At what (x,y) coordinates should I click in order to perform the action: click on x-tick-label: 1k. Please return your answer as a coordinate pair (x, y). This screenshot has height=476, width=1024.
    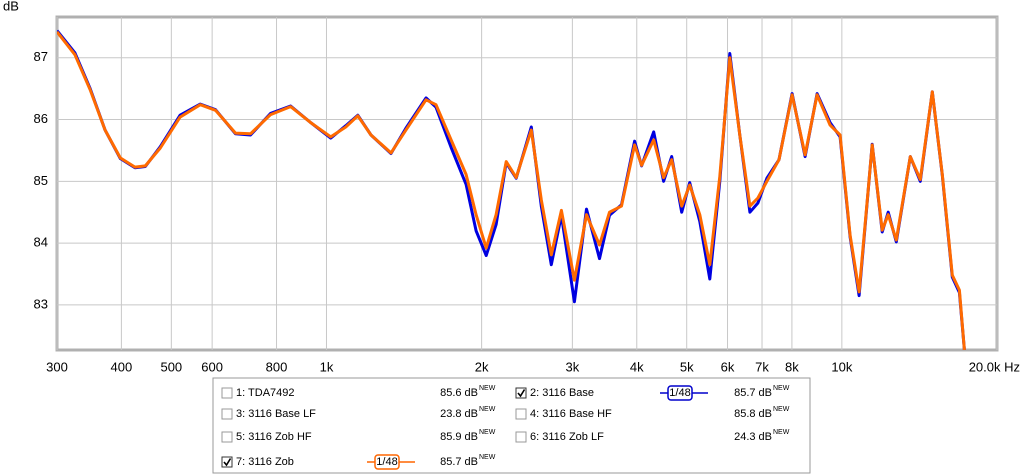
    Looking at the image, I should click on (327, 366).